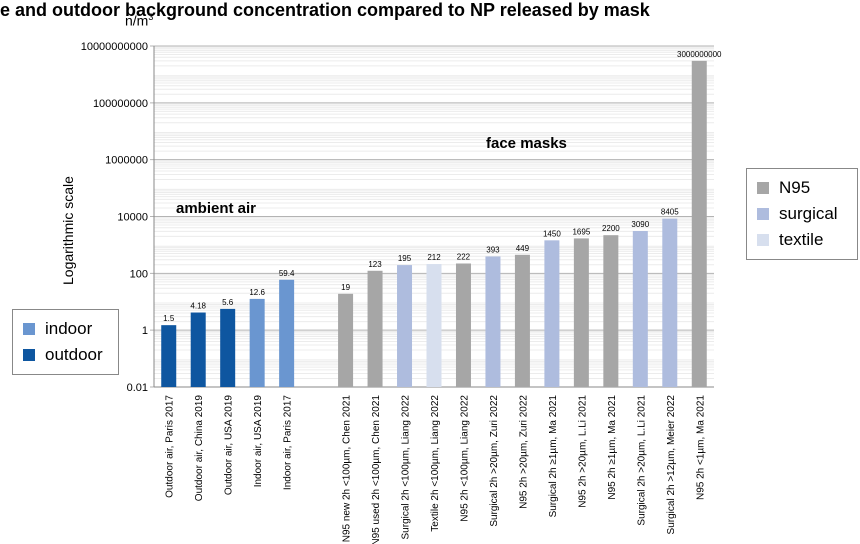 The width and height of the screenshot is (860, 544). I want to click on data-label: 449, so click(523, 248).